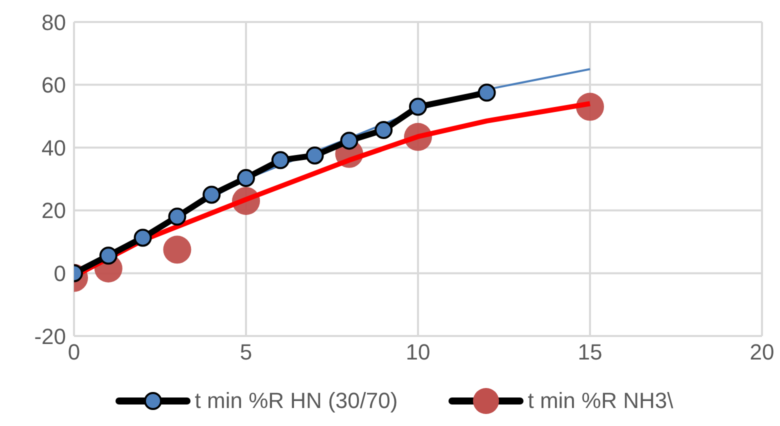 The image size is (780, 426). I want to click on y-tick-label: 0, so click(60, 273).